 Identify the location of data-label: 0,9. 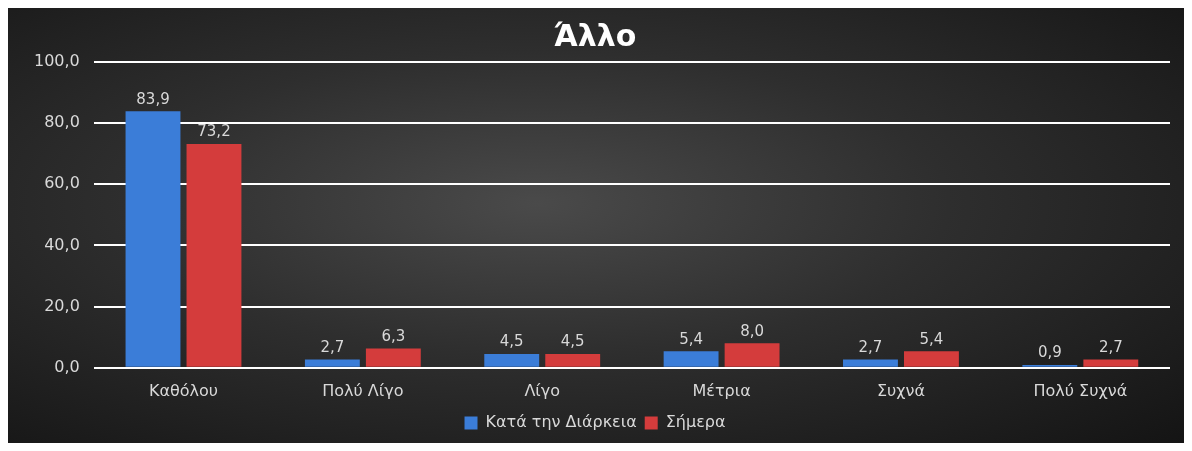
(1049, 352).